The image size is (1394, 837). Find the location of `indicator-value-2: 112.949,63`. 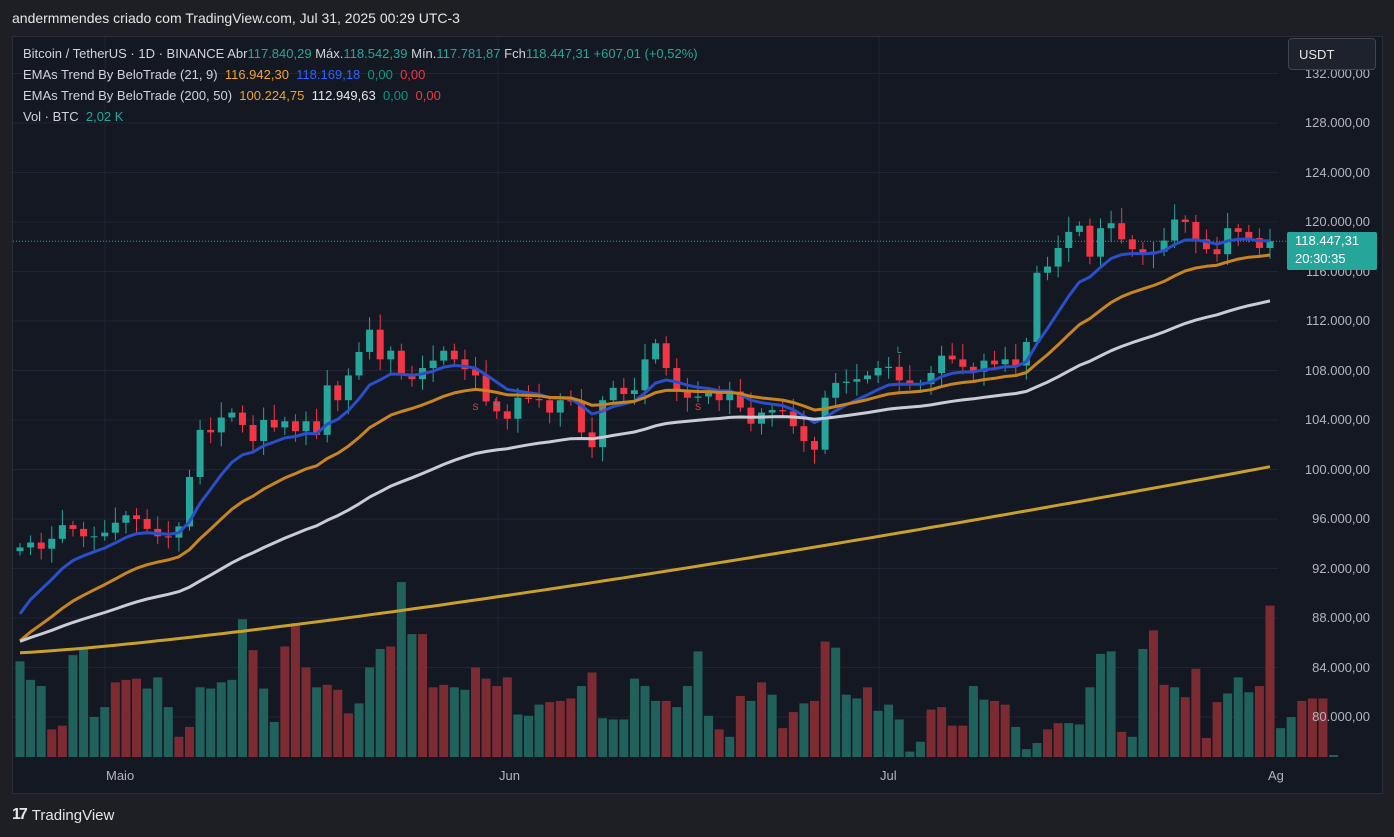

indicator-value-2: 112.949,63 is located at coordinates (343, 95).